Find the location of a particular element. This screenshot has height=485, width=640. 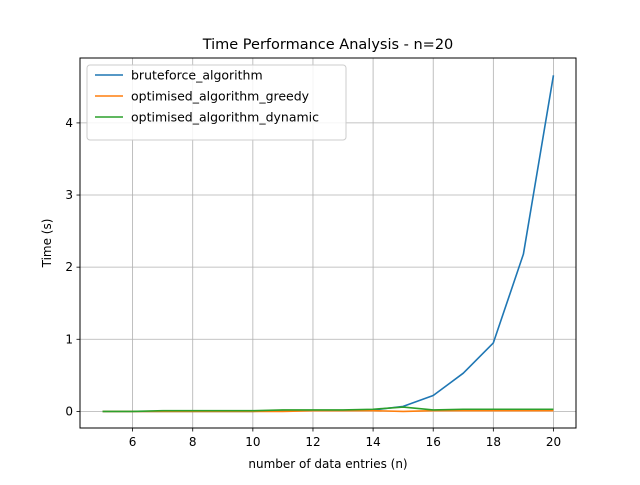

legend-label: bruteforce_algorithm is located at coordinates (197, 75).